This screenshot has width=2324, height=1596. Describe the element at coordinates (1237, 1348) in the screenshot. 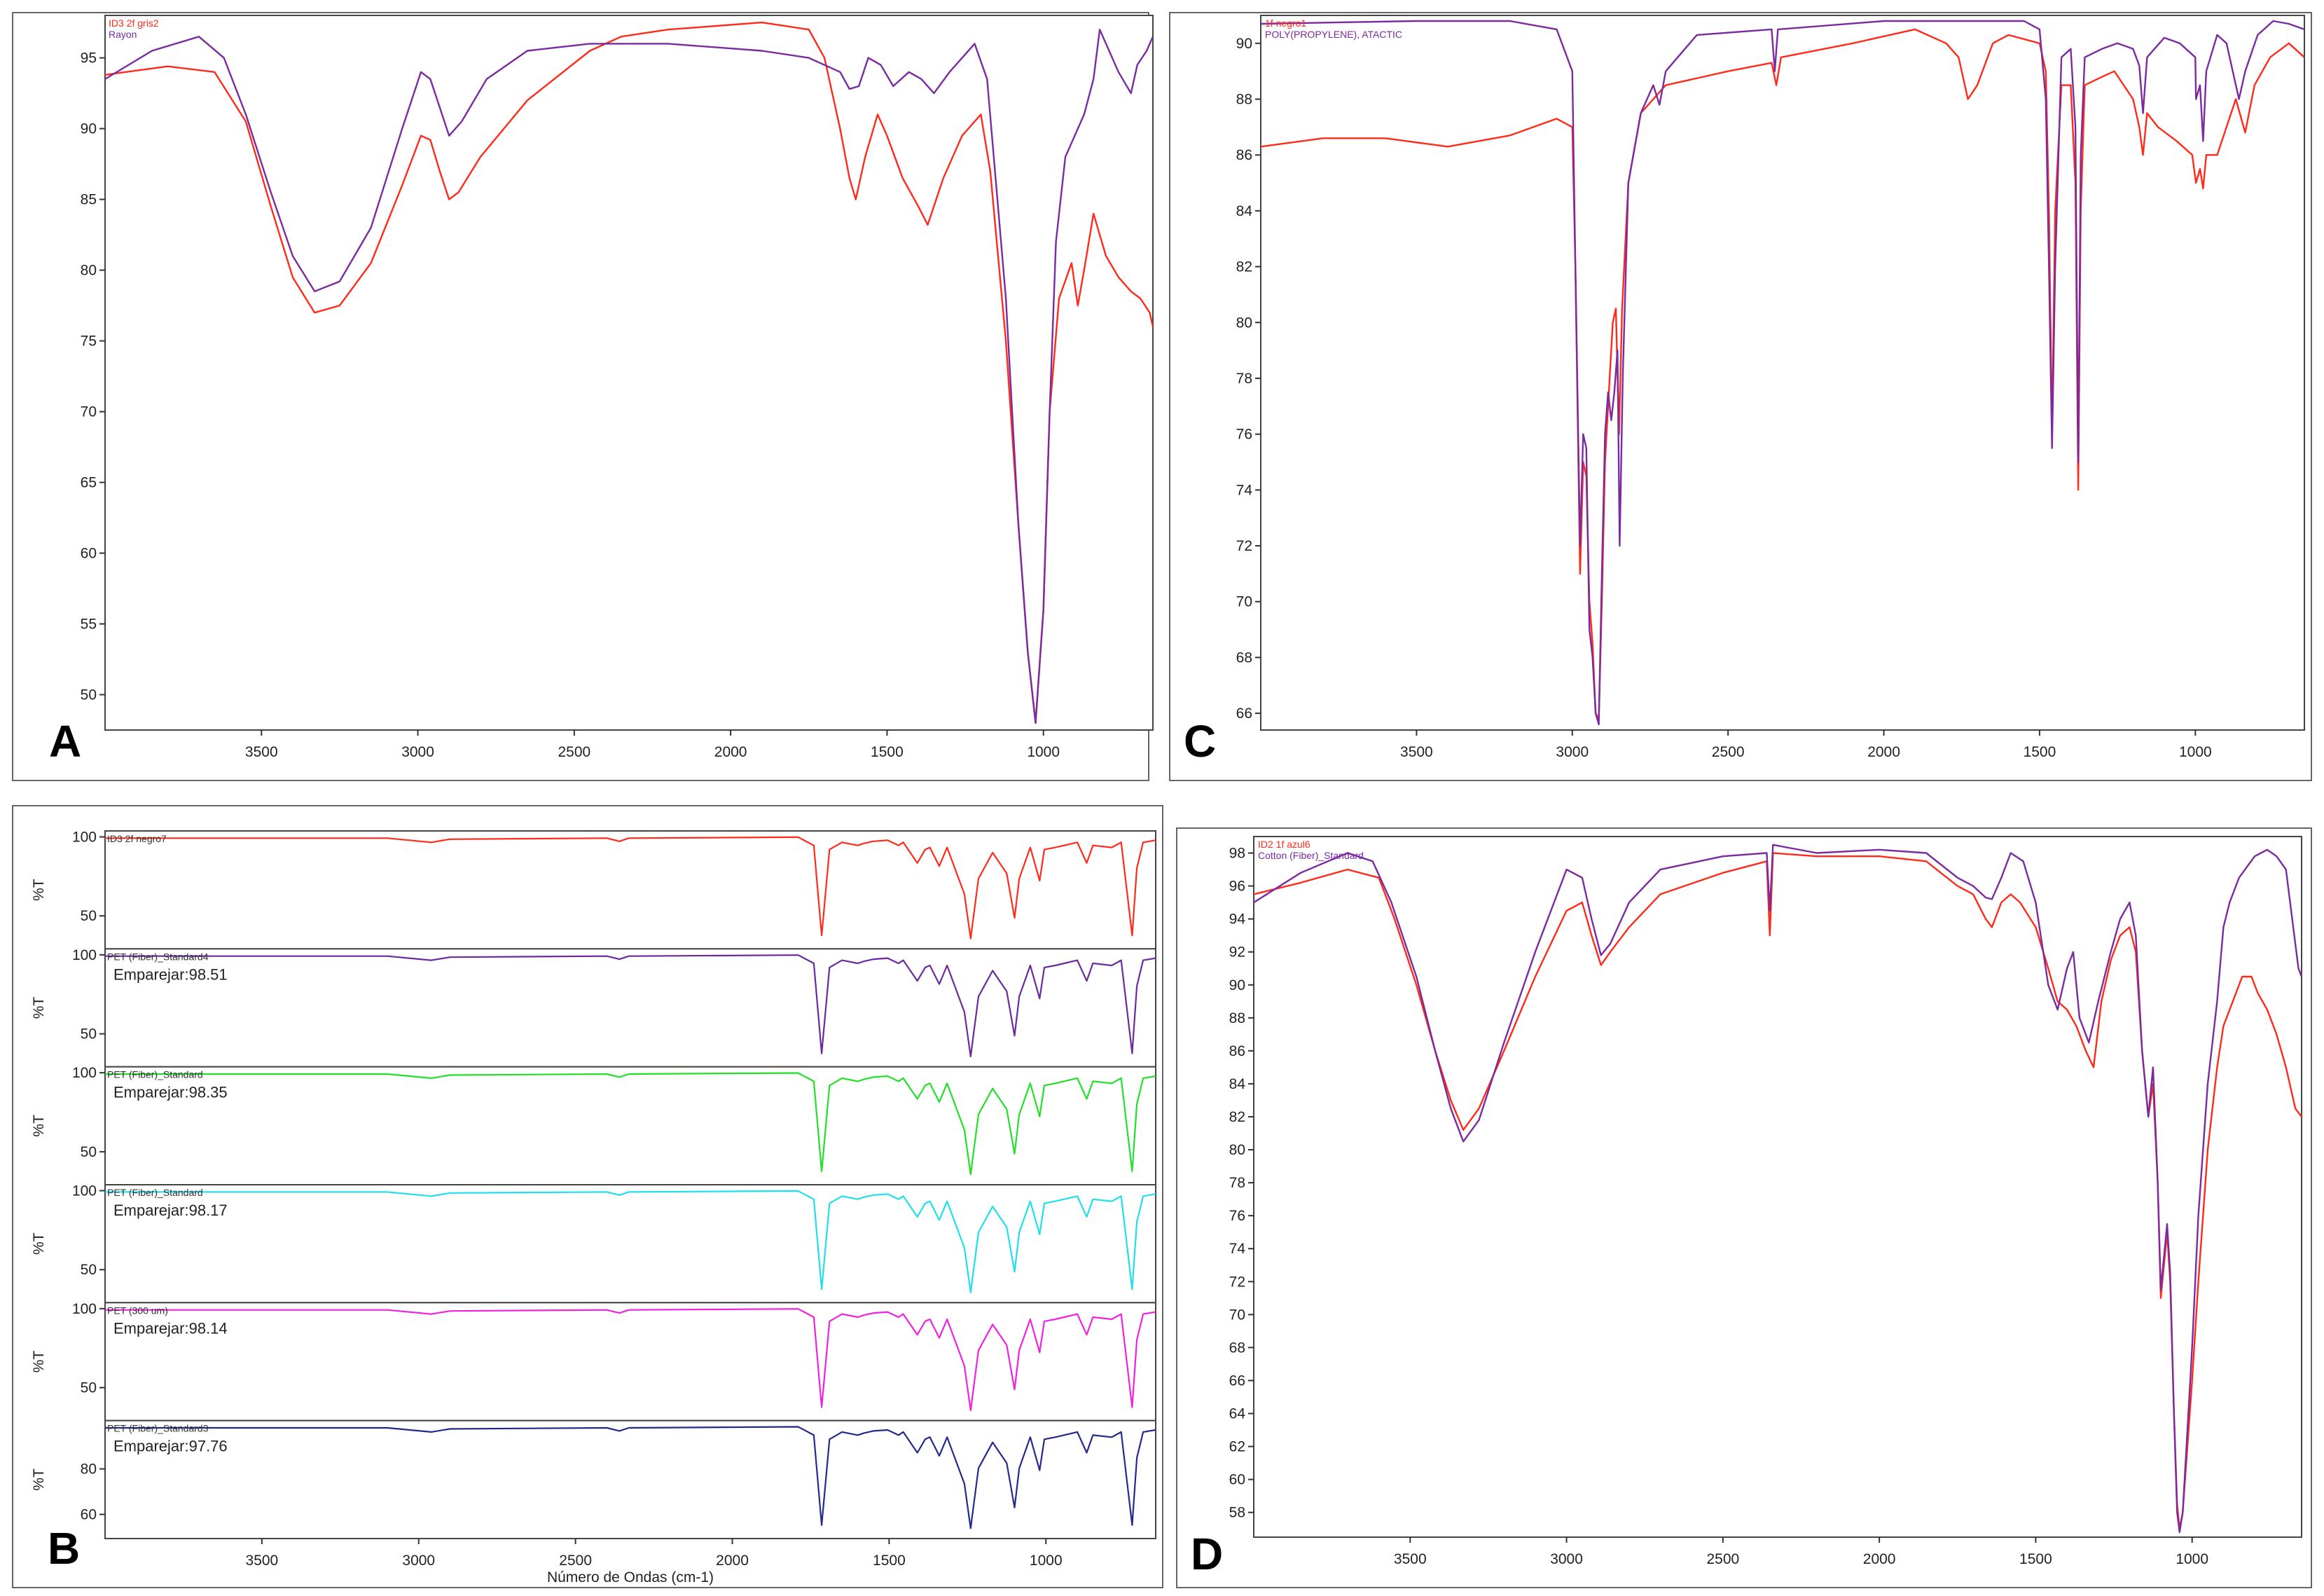

I see `y-tick-label: 68` at that location.